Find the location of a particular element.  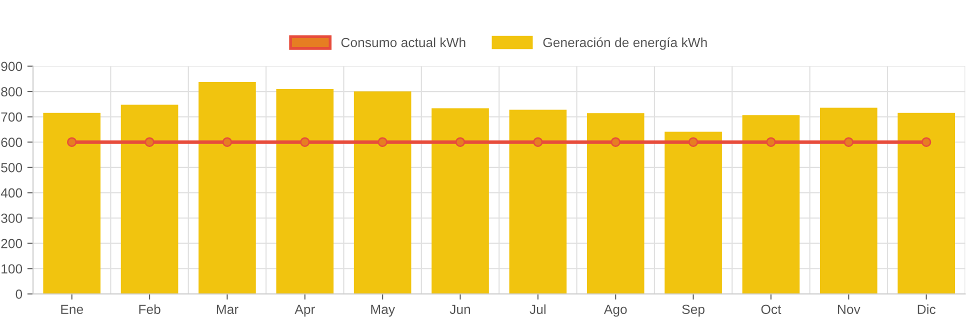

y-tick-label: 300 is located at coordinates (11, 218).